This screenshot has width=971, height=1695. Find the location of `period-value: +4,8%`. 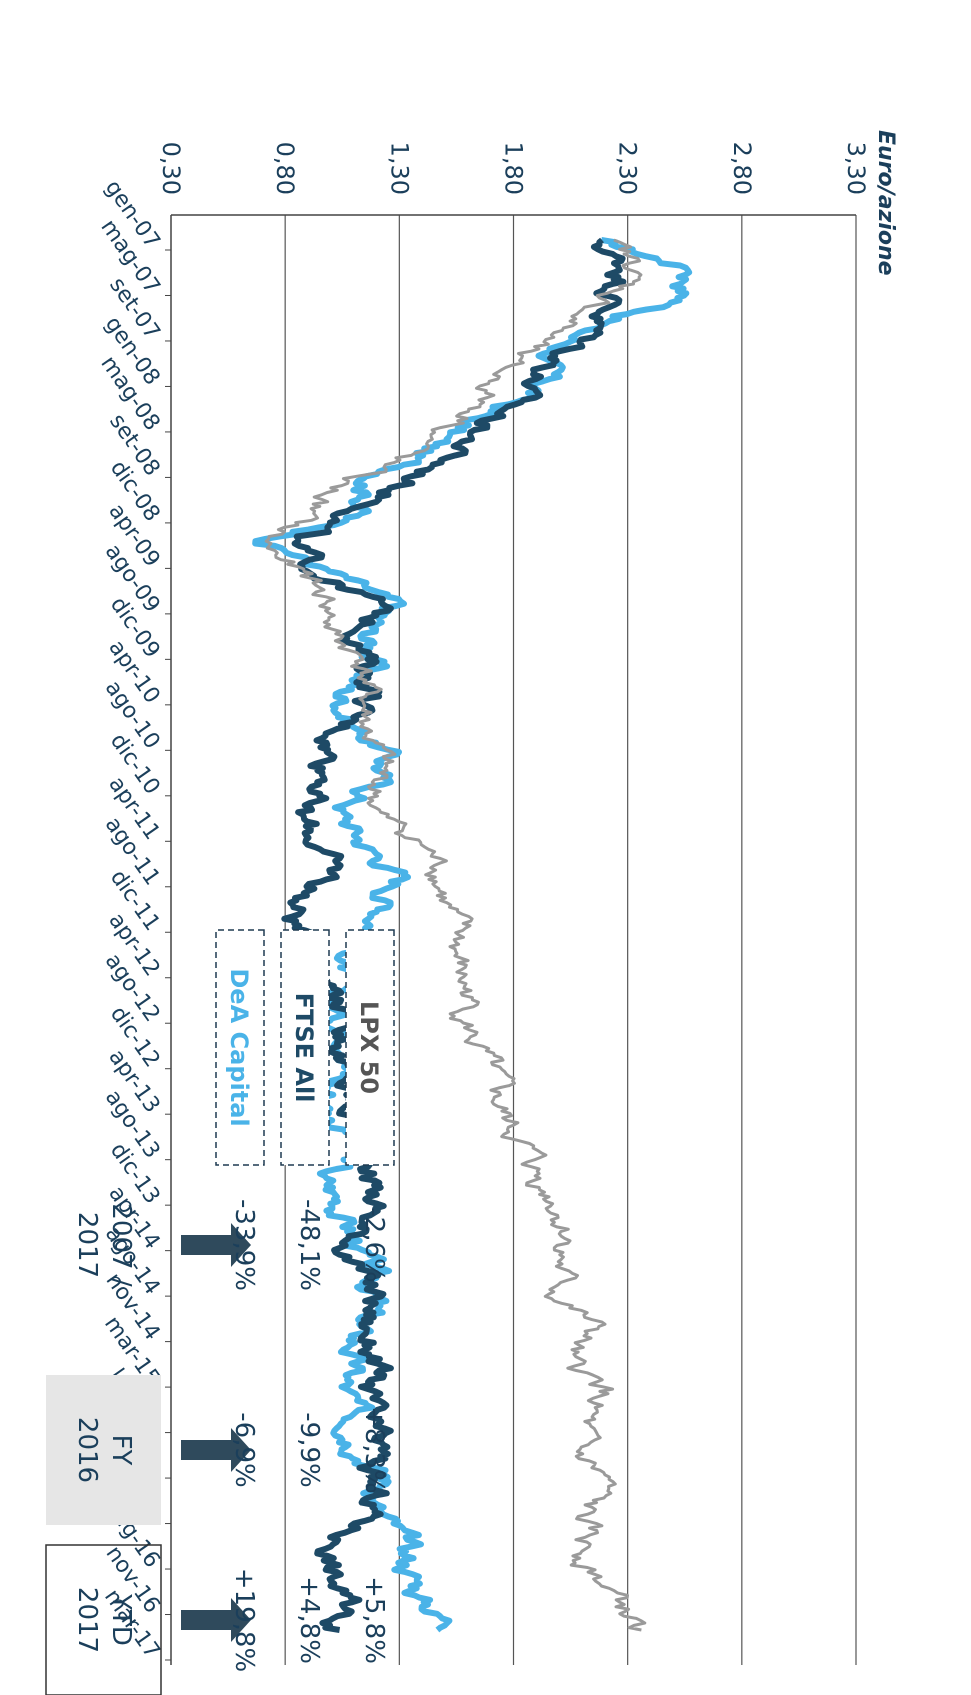

period-value: +4,8% is located at coordinates (309, 1620).